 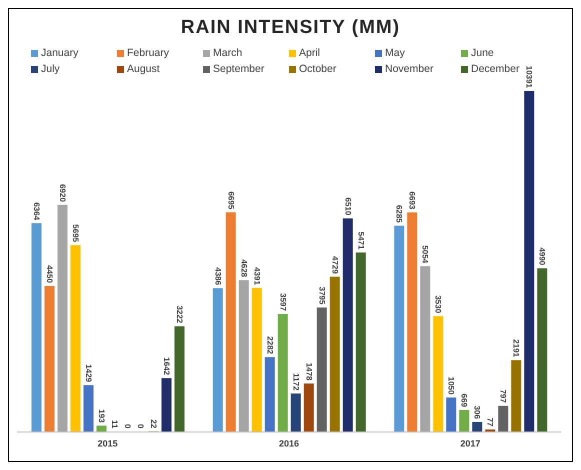 What do you see at coordinates (470, 443) in the screenshot?
I see `x-tick-label: 2017` at bounding box center [470, 443].